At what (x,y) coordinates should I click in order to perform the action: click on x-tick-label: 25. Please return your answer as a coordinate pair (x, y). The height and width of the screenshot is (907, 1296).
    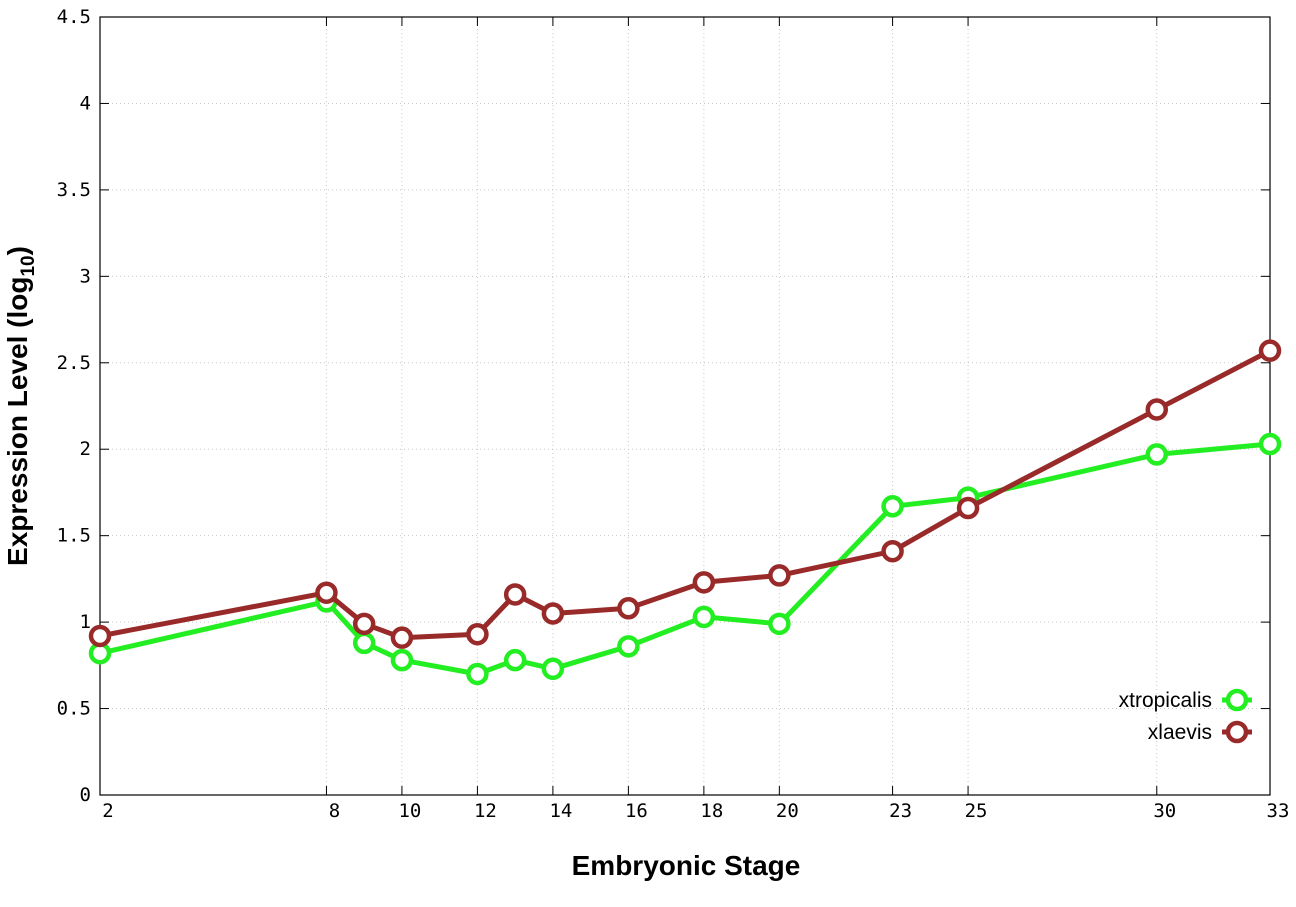
    Looking at the image, I should click on (976, 811).